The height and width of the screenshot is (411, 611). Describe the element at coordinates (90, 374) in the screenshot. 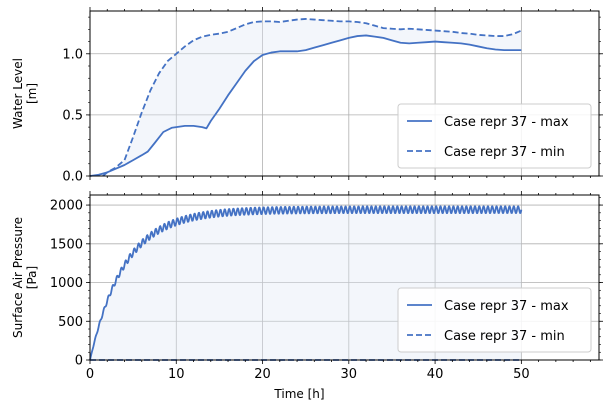

I see `x-tick-label: 0` at that location.